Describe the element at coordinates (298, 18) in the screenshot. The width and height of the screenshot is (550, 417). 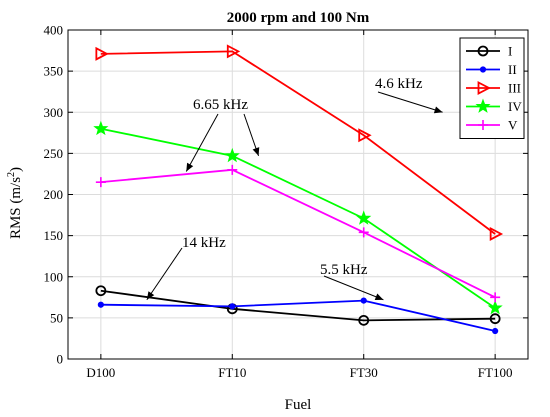
I see `chart-title: 2000 rpm and 100 Nm` at that location.